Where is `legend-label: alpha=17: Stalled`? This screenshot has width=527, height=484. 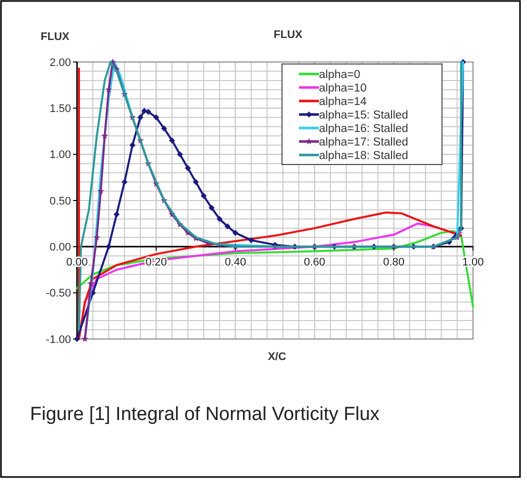 legend-label: alpha=17: Stalled is located at coordinates (363, 142).